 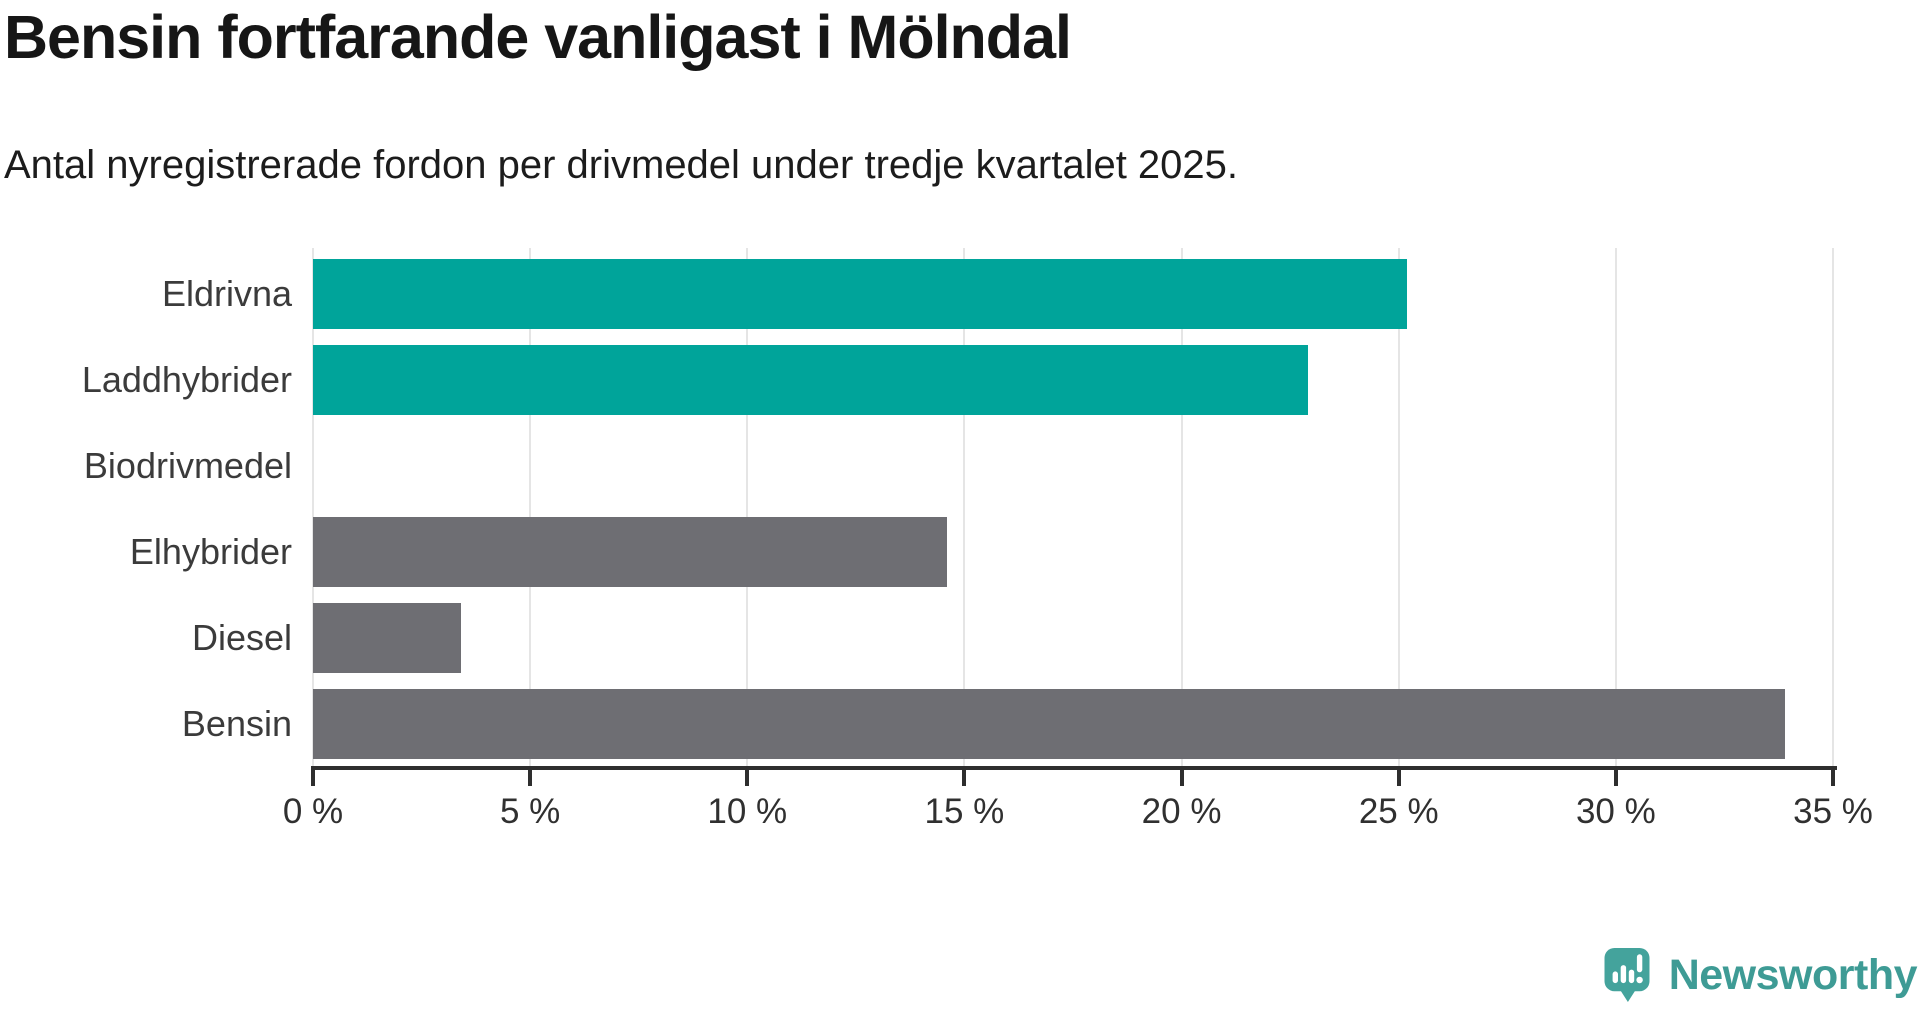 What do you see at coordinates (1833, 507) in the screenshot?
I see `gridline-35-pct` at bounding box center [1833, 507].